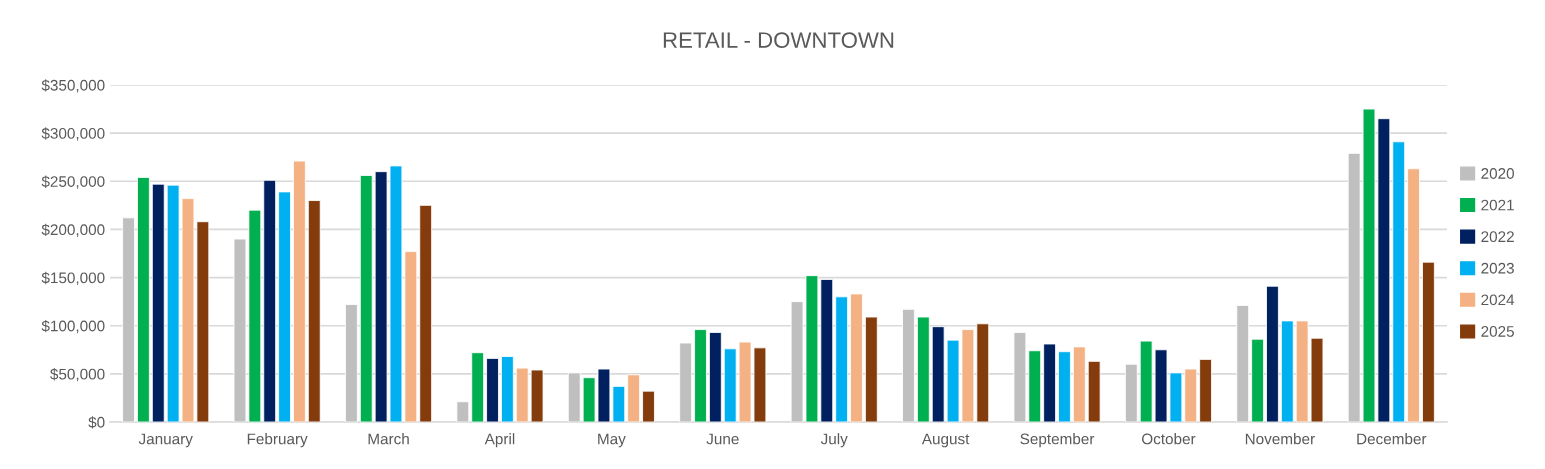 This screenshot has width=1545, height=469. Describe the element at coordinates (778, 40) in the screenshot. I see `chart-title: RETAIL - DOWNTOWN` at that location.